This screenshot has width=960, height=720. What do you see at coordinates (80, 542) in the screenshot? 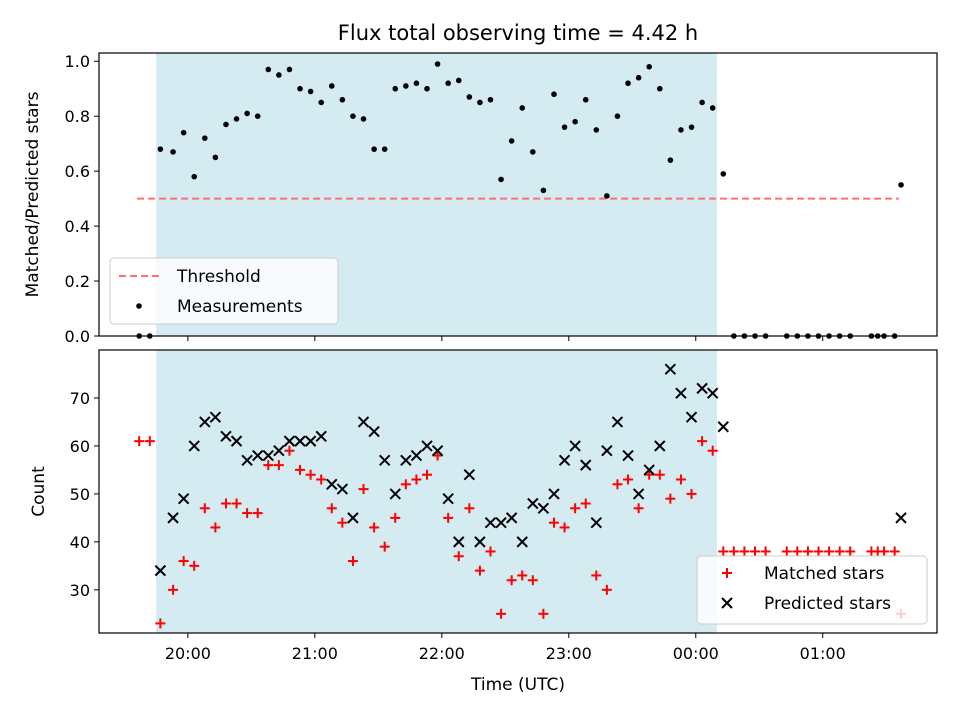
I see `y-tick-label: 40` at bounding box center [80, 542].